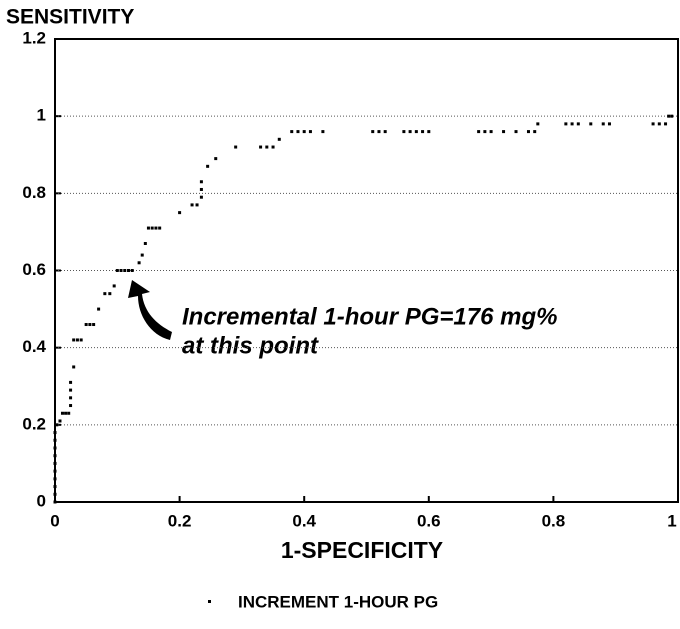 The image size is (680, 629). What do you see at coordinates (180, 520) in the screenshot?
I see `x-tick-label: 0.2` at bounding box center [180, 520].